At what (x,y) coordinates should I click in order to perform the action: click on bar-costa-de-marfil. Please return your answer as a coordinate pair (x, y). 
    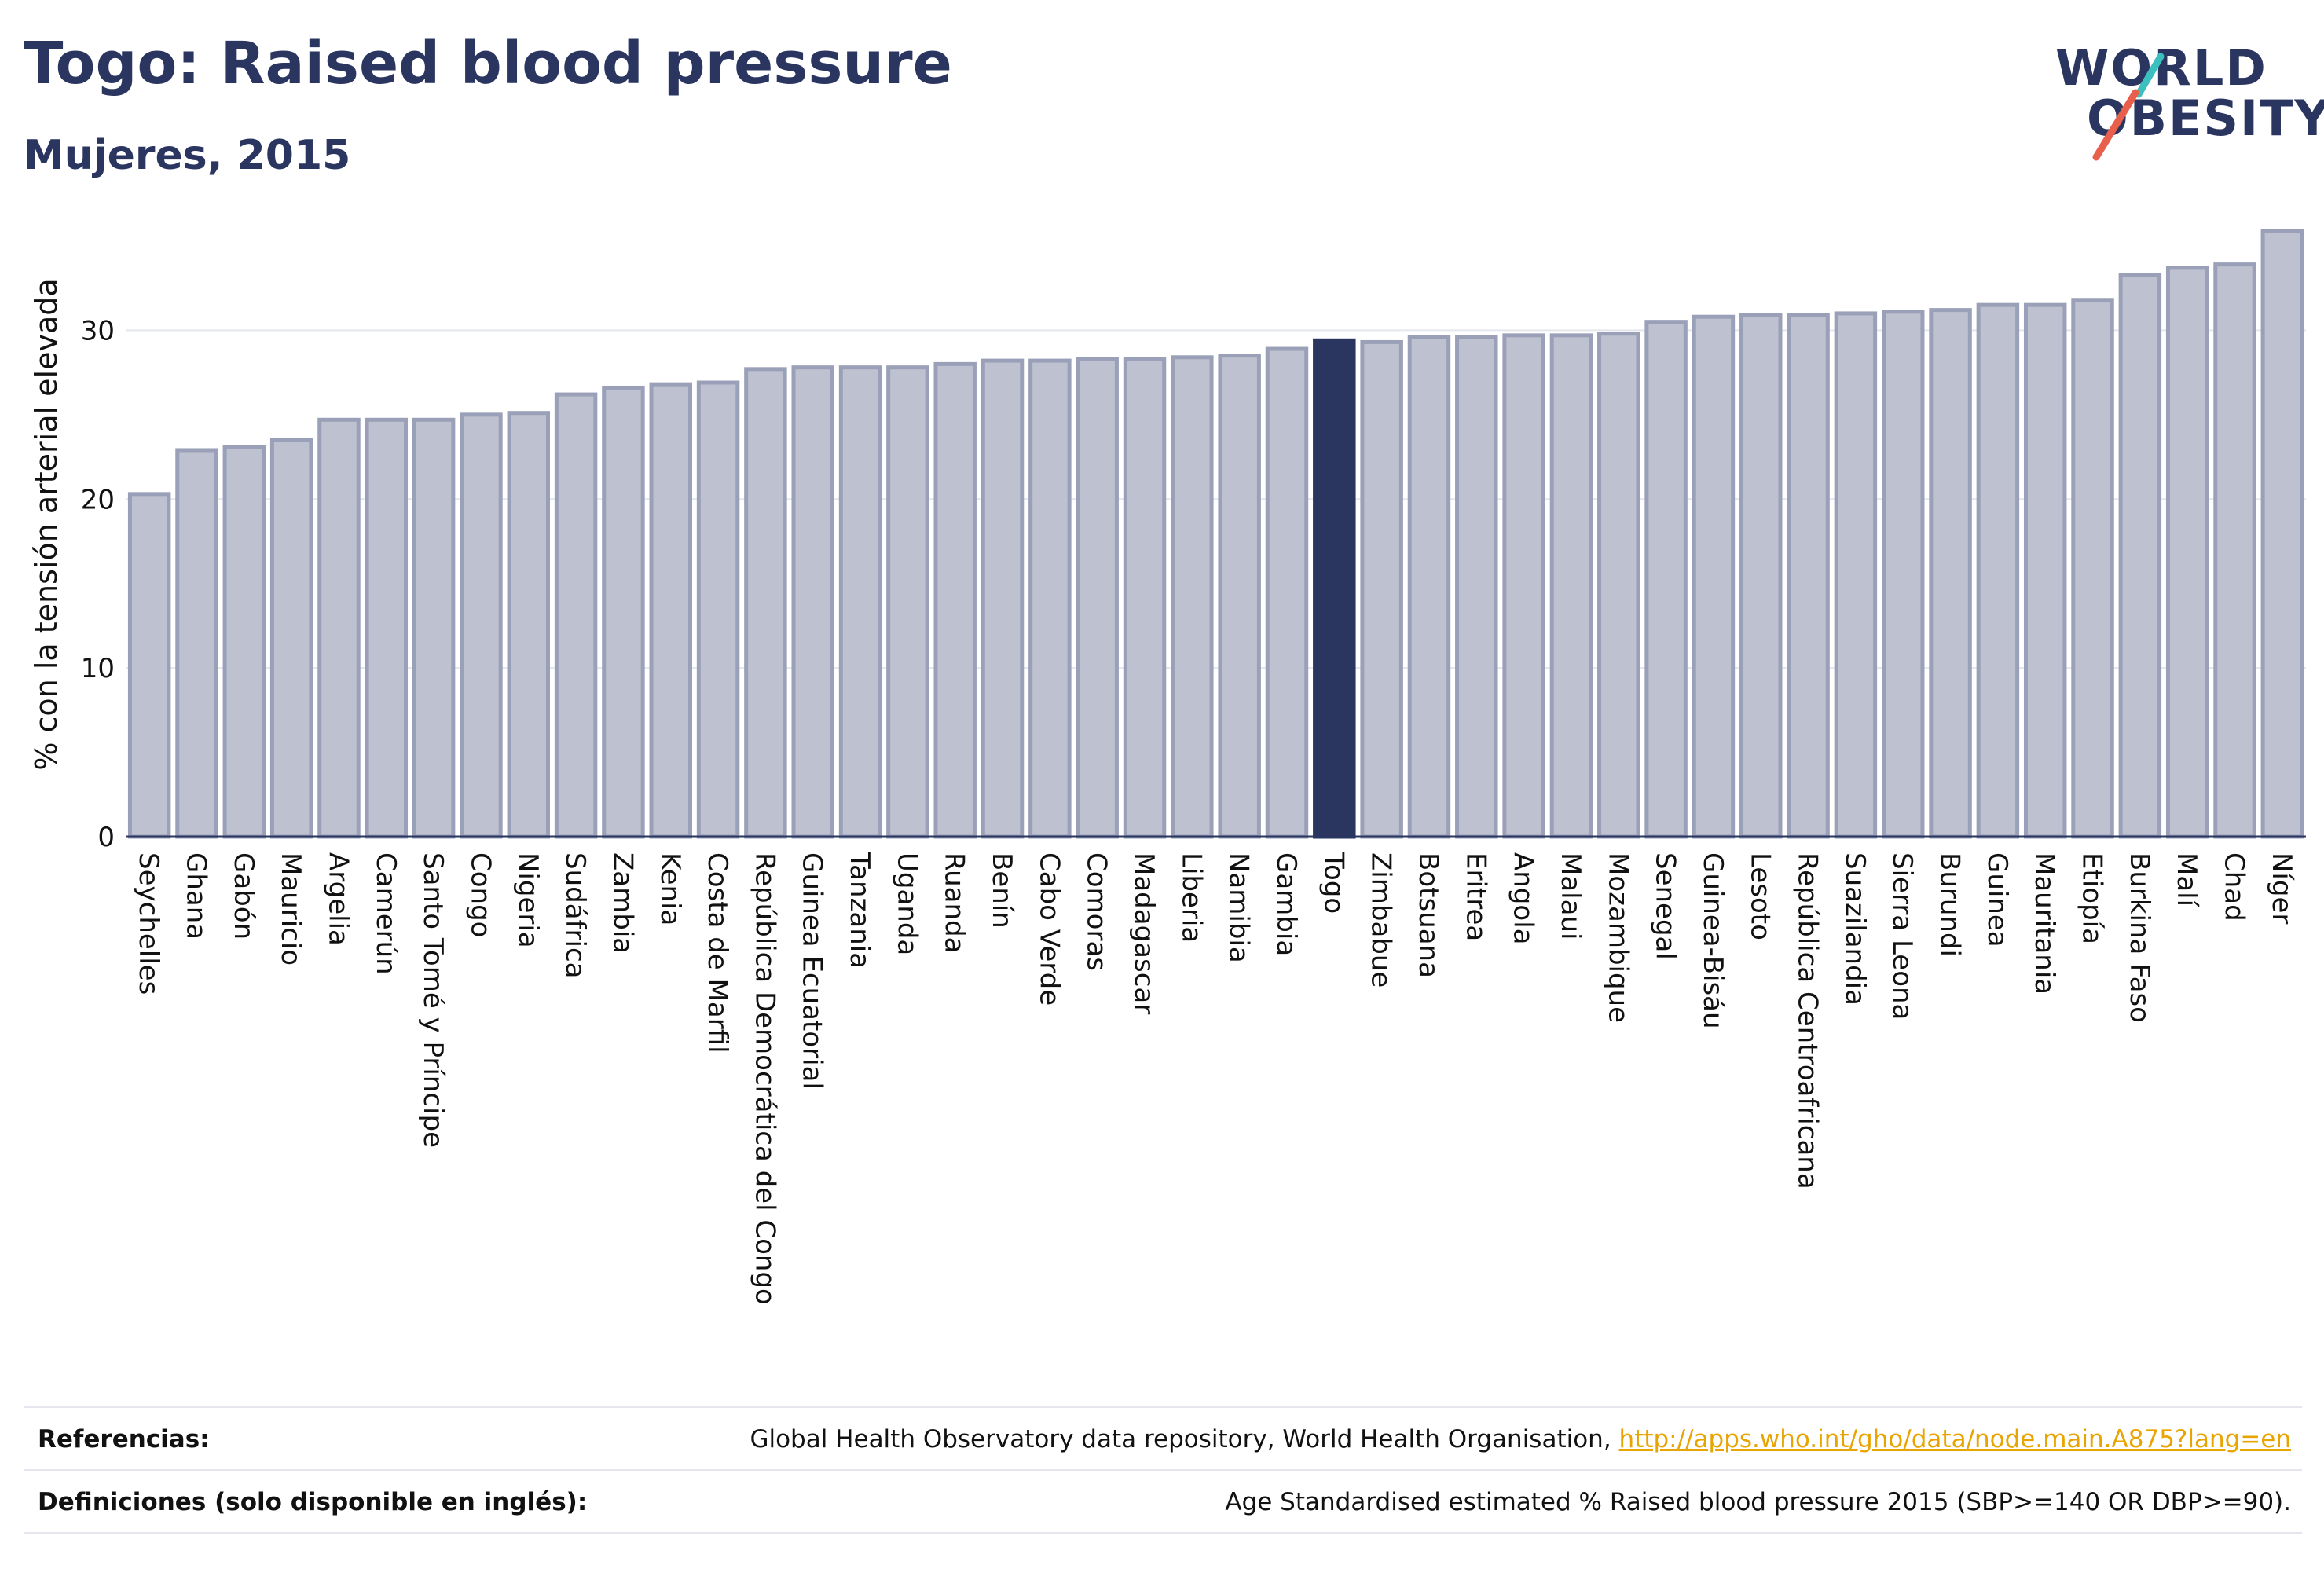
    Looking at the image, I should click on (718, 609).